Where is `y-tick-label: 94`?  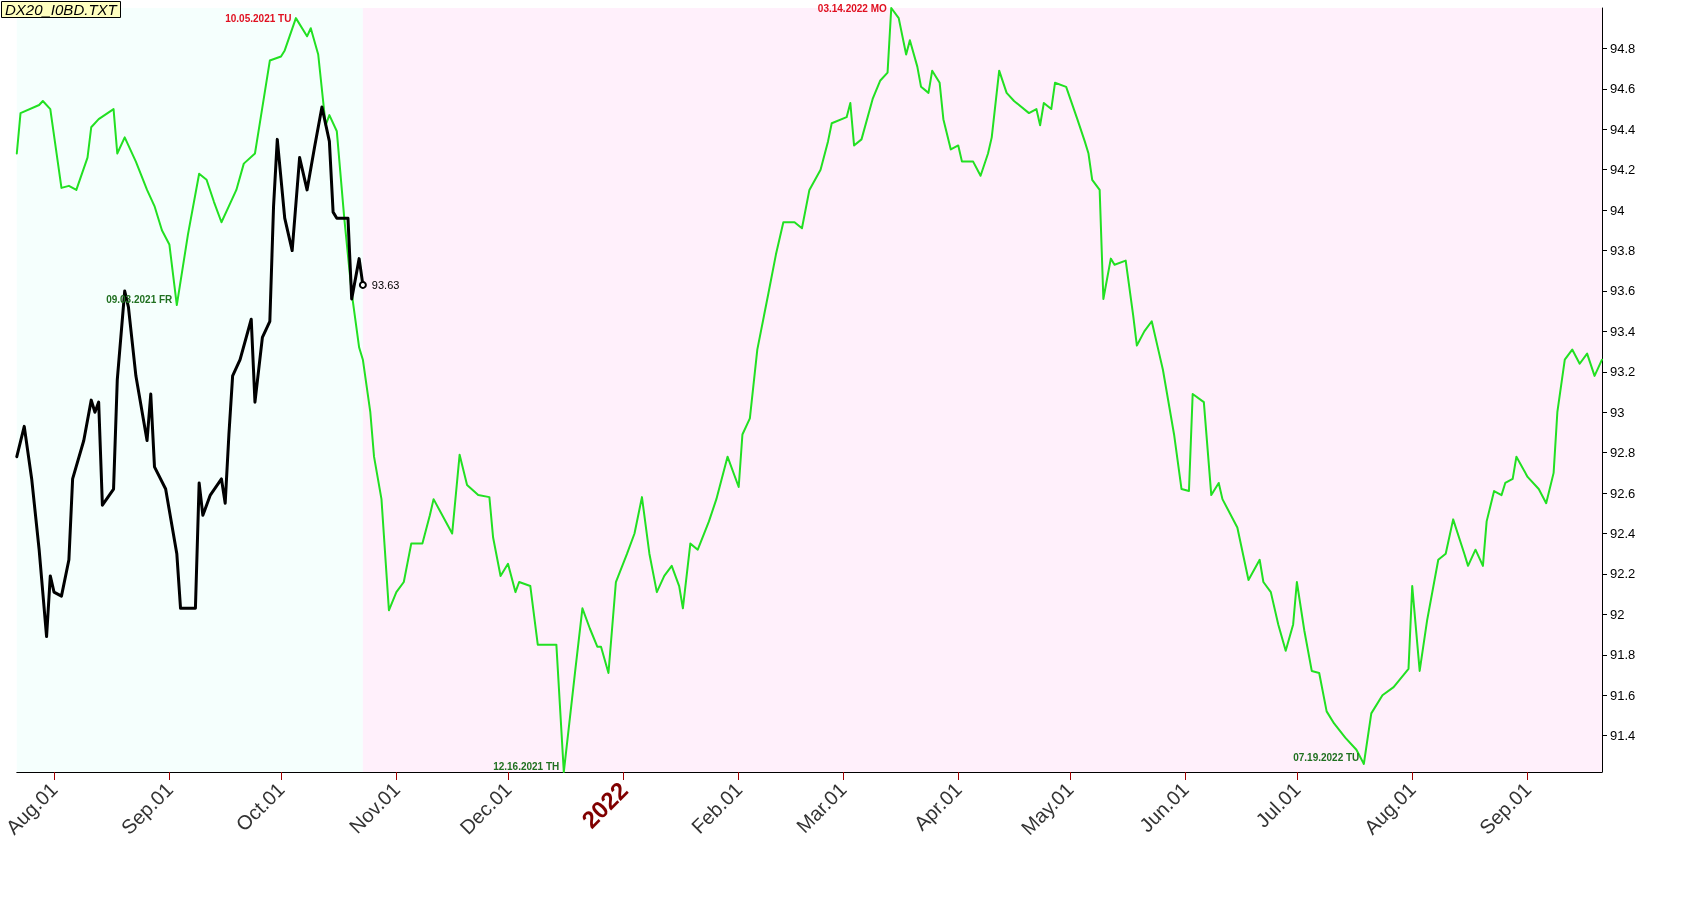
y-tick-label: 94 is located at coordinates (1617, 210).